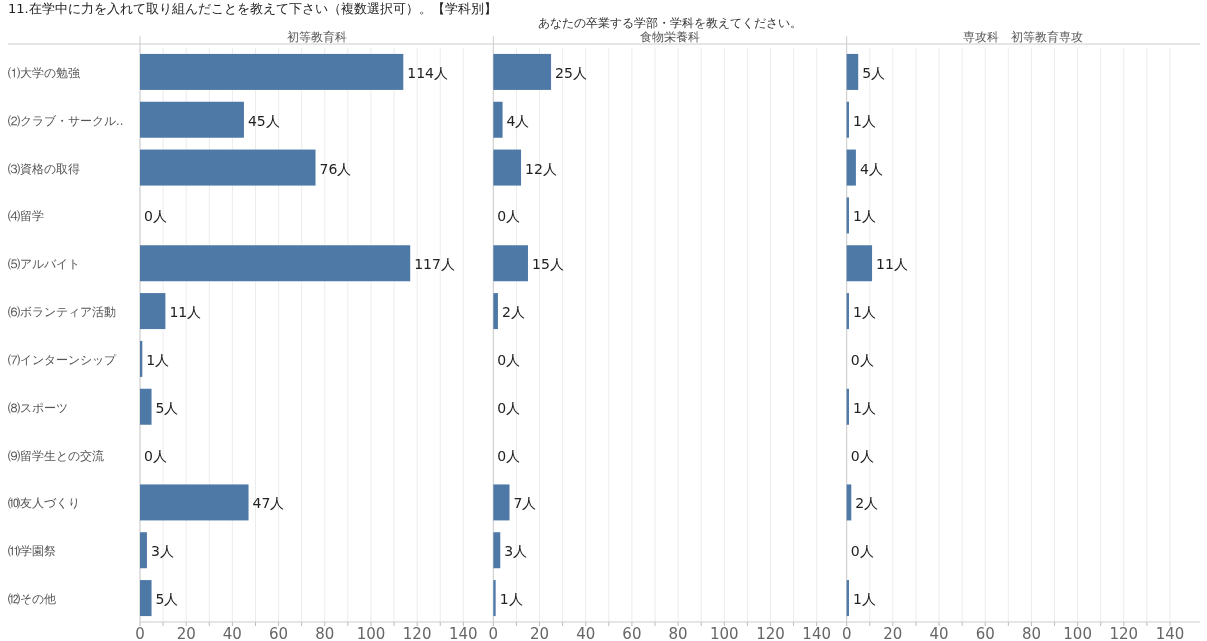 The image size is (1207, 641). Describe the element at coordinates (670, 23) in the screenshot. I see `text: あなたの卒業する学部・学科を教えてください。` at that location.